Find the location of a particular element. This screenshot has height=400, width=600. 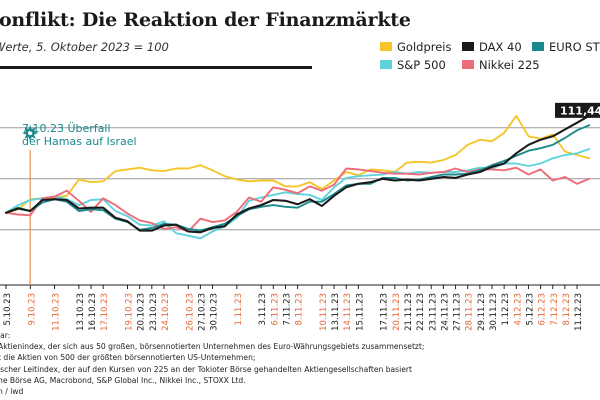

legend-label-dax: DAX 40 is located at coordinates (500, 47).